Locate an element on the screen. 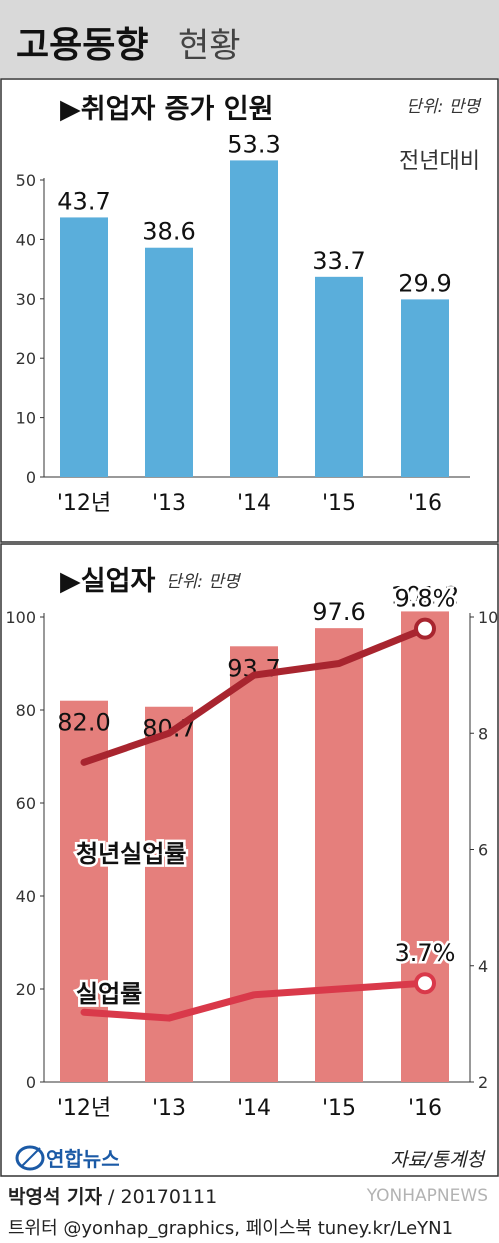  chart2-x-tick-label: '16 is located at coordinates (425, 1108).